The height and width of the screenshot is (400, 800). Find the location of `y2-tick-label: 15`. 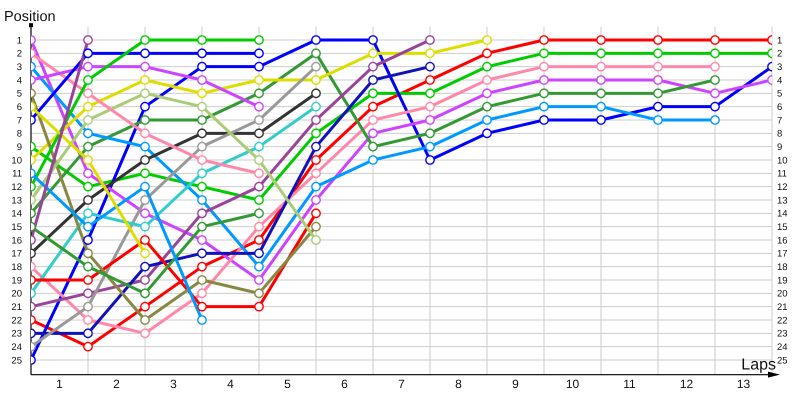

y2-tick-label: 15 is located at coordinates (782, 228).